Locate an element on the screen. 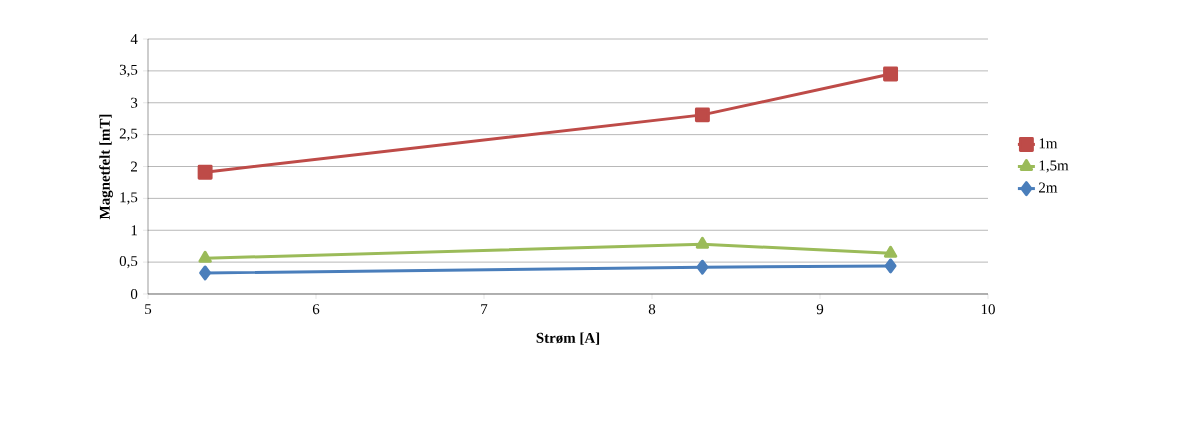 The height and width of the screenshot is (428, 1177). x-tick-label: 10 is located at coordinates (988, 309).